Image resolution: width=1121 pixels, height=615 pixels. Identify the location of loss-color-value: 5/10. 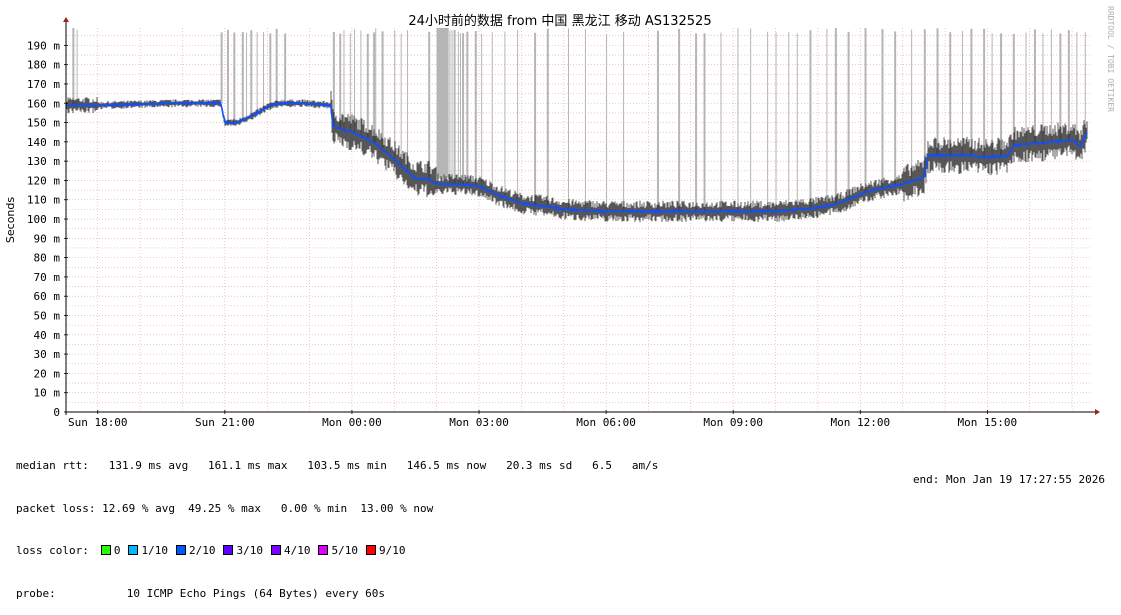
(344, 550).